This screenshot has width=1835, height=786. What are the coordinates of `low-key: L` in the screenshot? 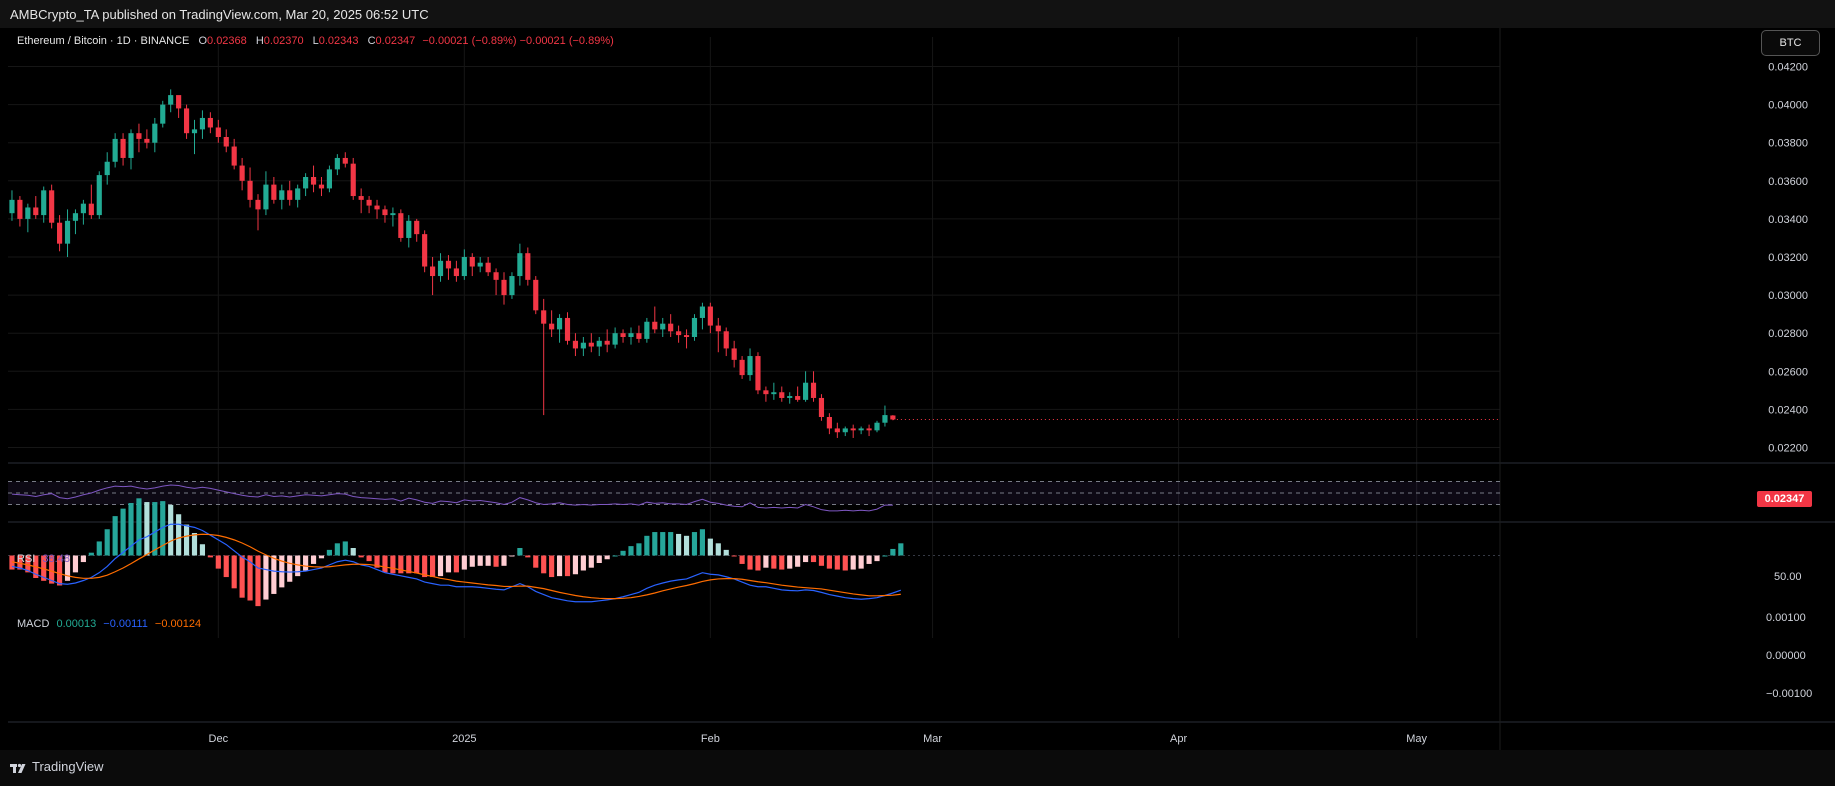 It's located at (315, 41).